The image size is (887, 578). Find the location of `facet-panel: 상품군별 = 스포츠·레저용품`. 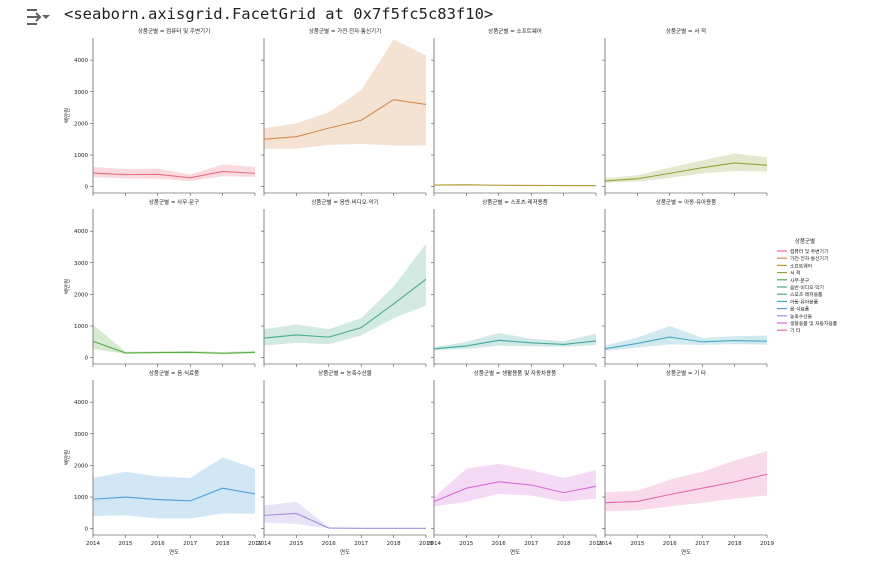

facet-panel: 상품군별 = 스포츠·레저용품 is located at coordinates (514, 282).